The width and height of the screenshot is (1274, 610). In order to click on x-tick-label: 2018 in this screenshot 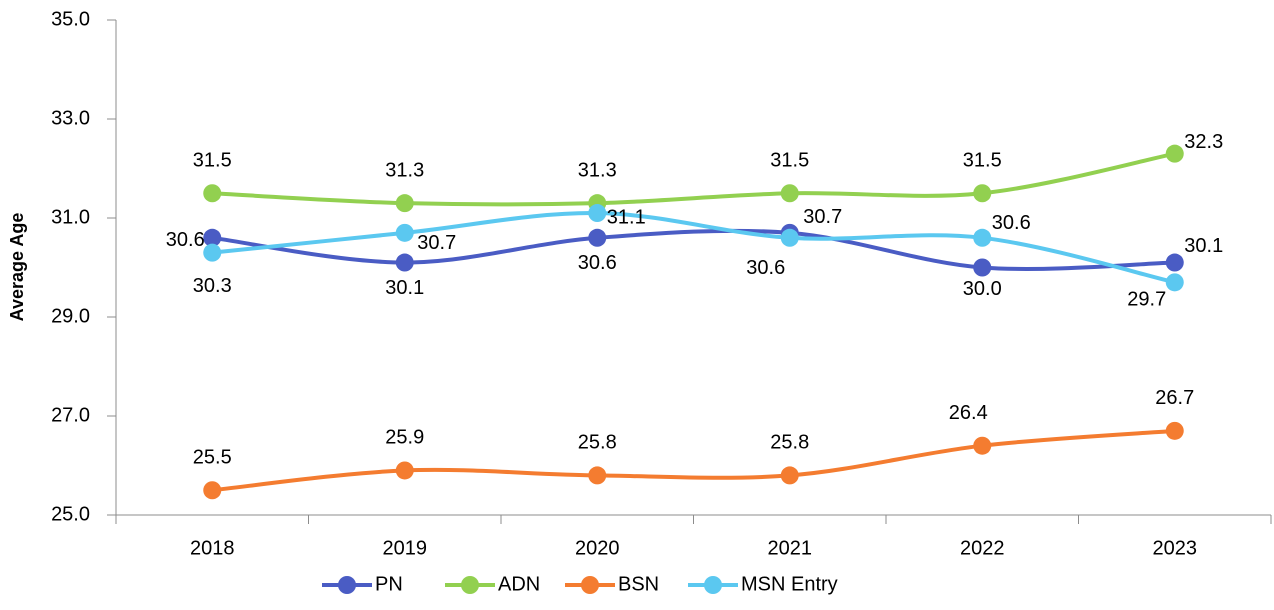, I will do `click(212, 548)`.